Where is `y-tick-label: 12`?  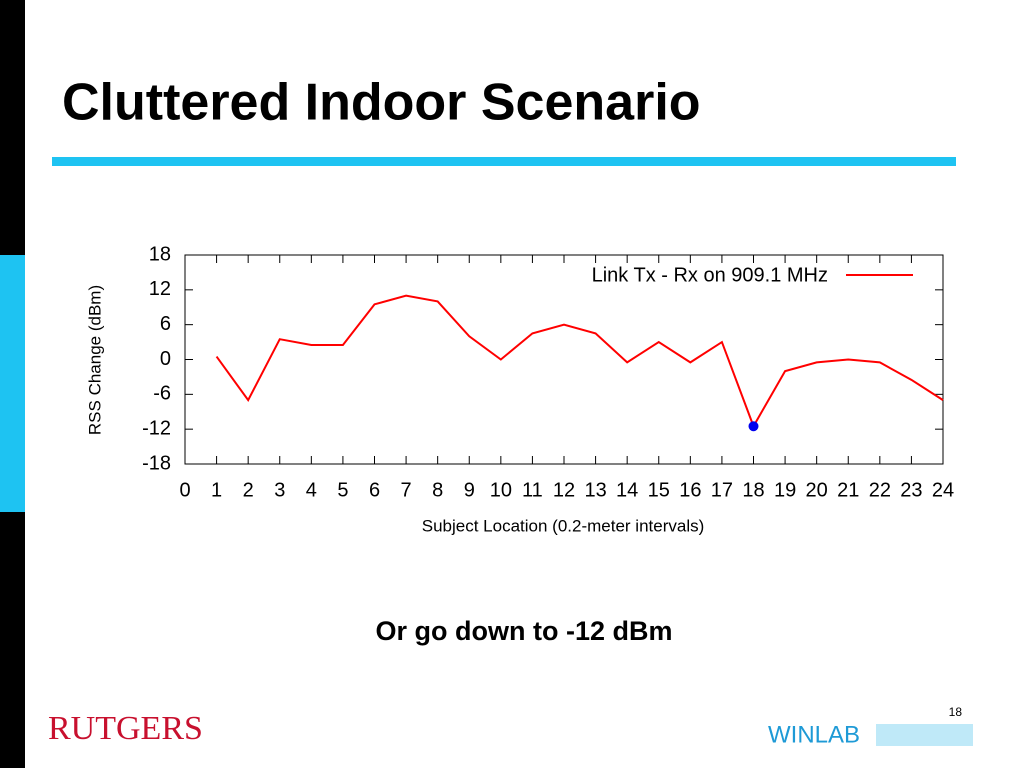
y-tick-label: 12 is located at coordinates (160, 289).